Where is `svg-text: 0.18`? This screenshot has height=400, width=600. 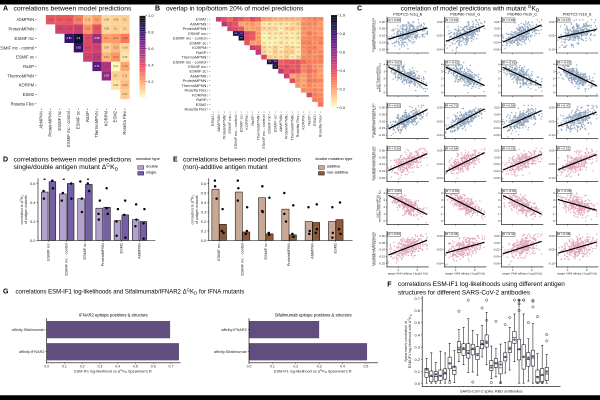 svg-text: 0.18 is located at coordinates (252, 29).